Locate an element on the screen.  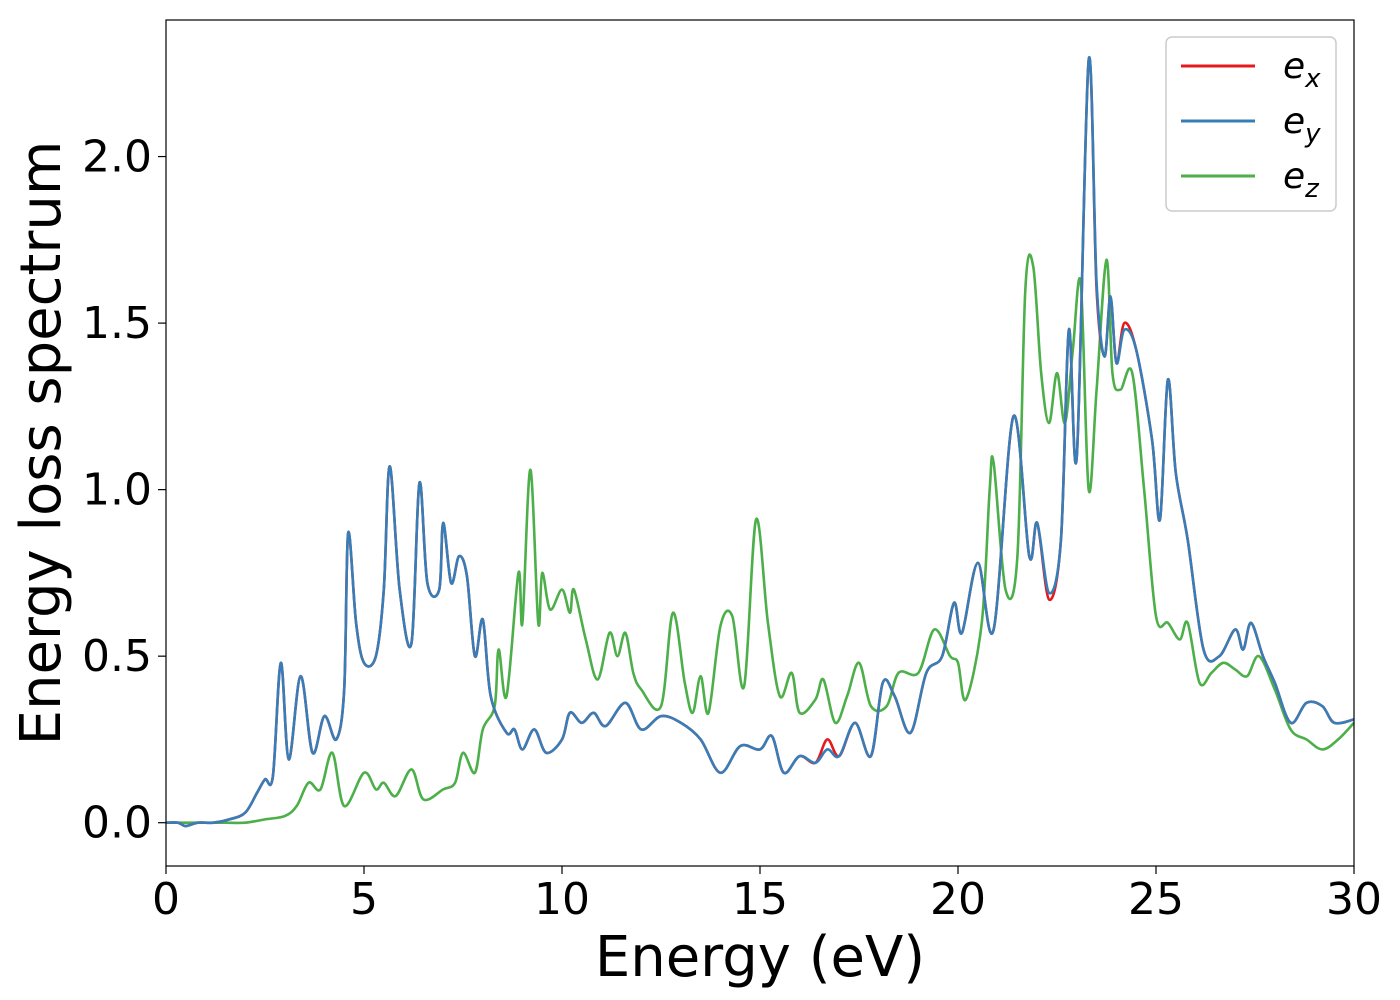
y-tick-label: 1.0 is located at coordinates (117, 490).